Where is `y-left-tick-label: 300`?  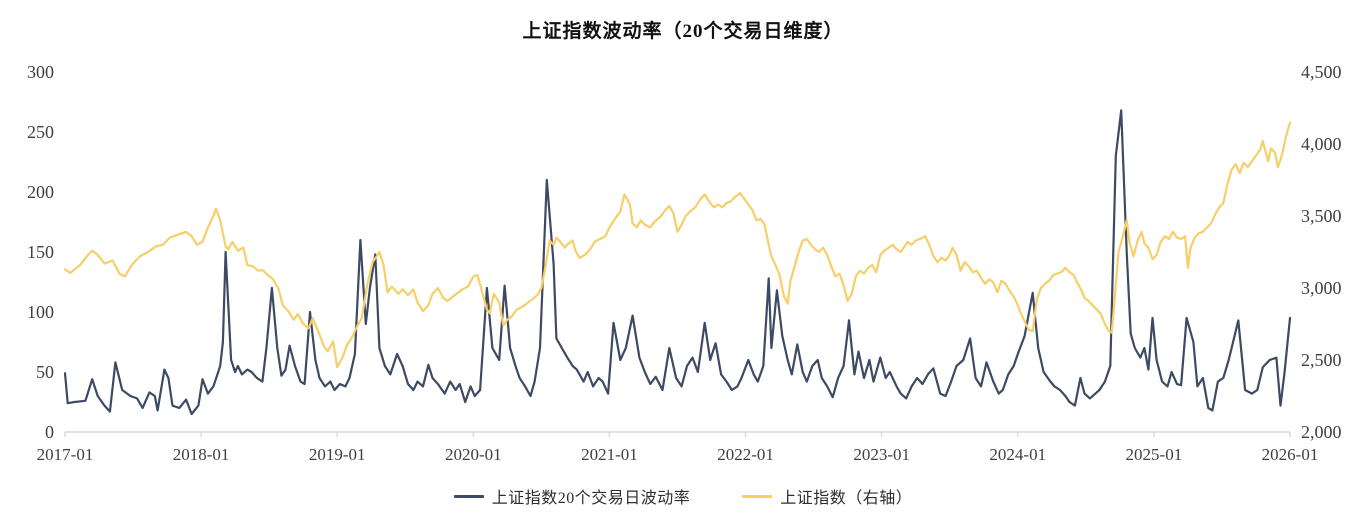 y-left-tick-label: 300 is located at coordinates (40, 72).